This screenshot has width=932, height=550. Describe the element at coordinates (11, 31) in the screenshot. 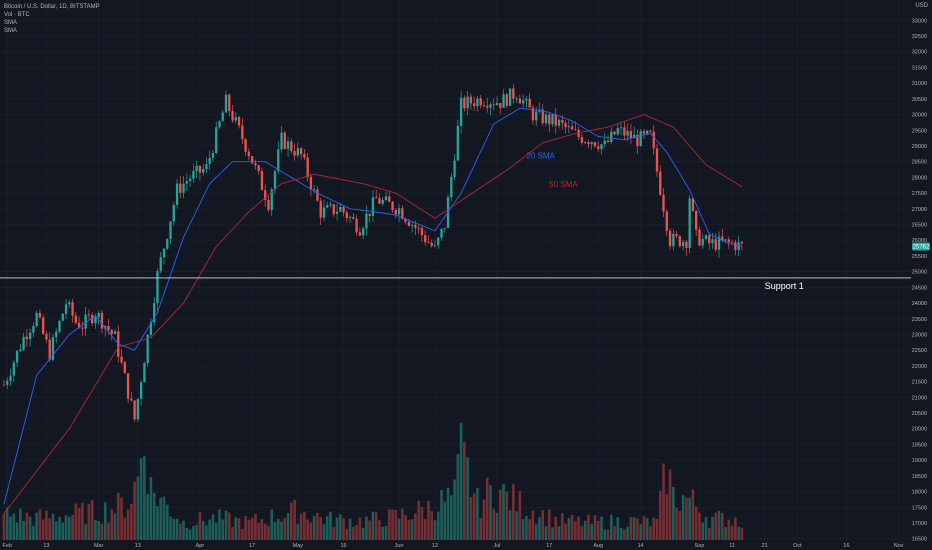

I see `sma-indicator-label-2: SMA` at that location.